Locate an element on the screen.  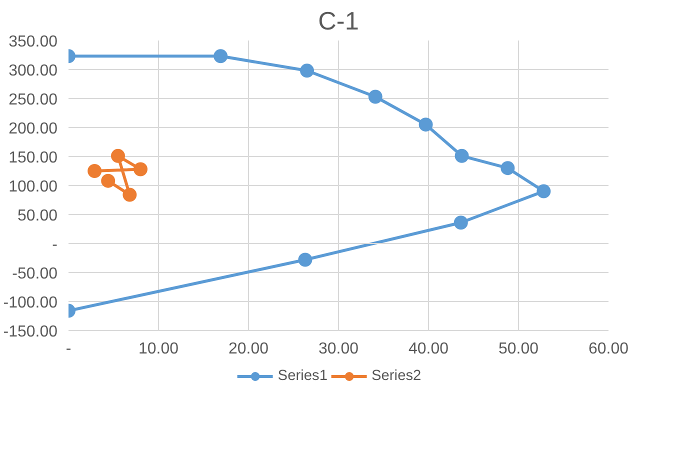
y-tick-label: -150.00 is located at coordinates (30, 332).